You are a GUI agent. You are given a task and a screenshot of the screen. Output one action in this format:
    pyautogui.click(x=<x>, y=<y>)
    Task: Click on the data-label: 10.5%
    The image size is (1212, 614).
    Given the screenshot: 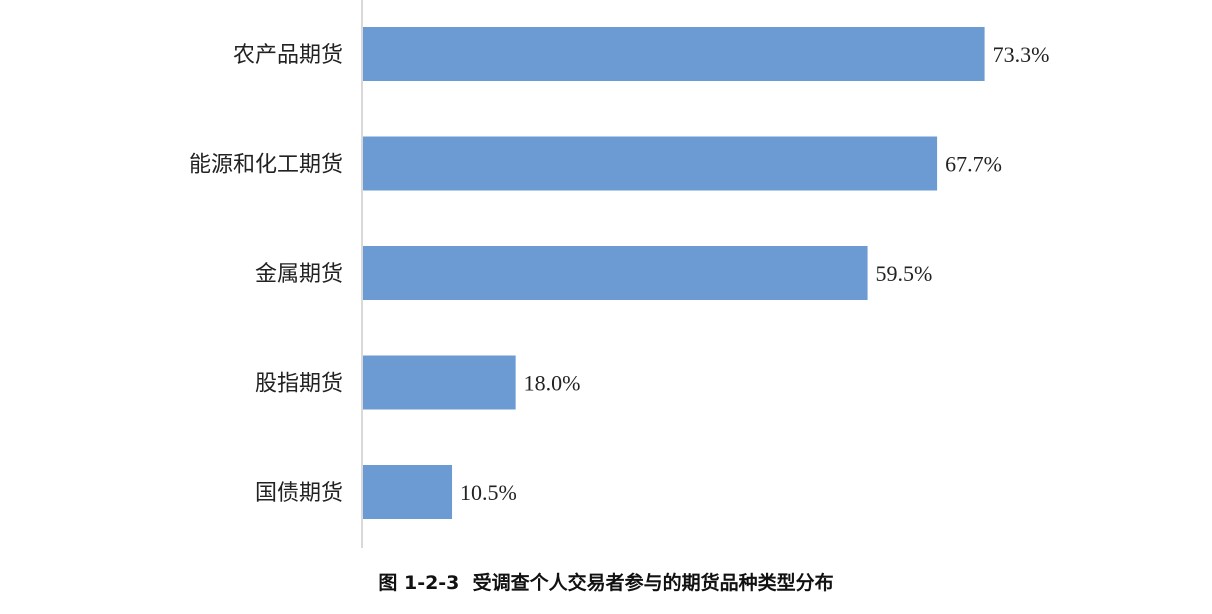 What is the action you would take?
    pyautogui.click(x=488, y=492)
    